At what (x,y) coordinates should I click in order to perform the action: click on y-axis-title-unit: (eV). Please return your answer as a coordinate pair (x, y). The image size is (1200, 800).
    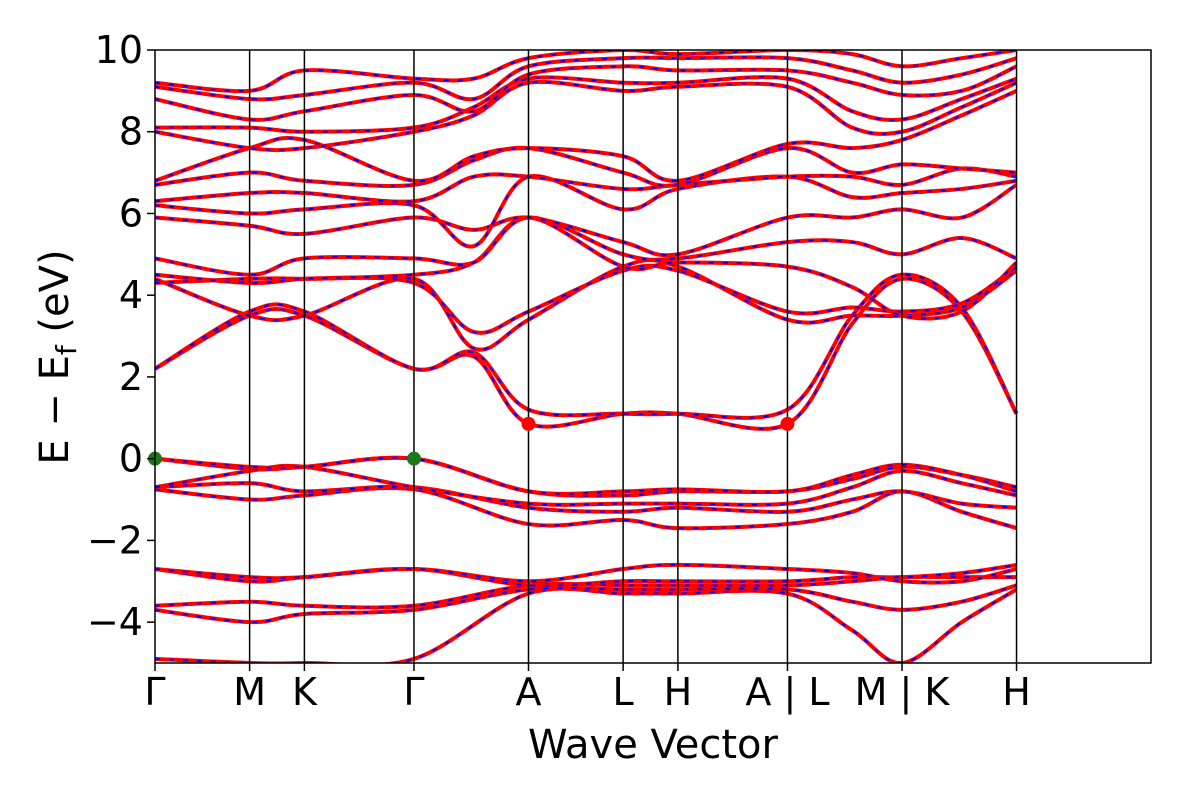
    Looking at the image, I should click on (55, 297).